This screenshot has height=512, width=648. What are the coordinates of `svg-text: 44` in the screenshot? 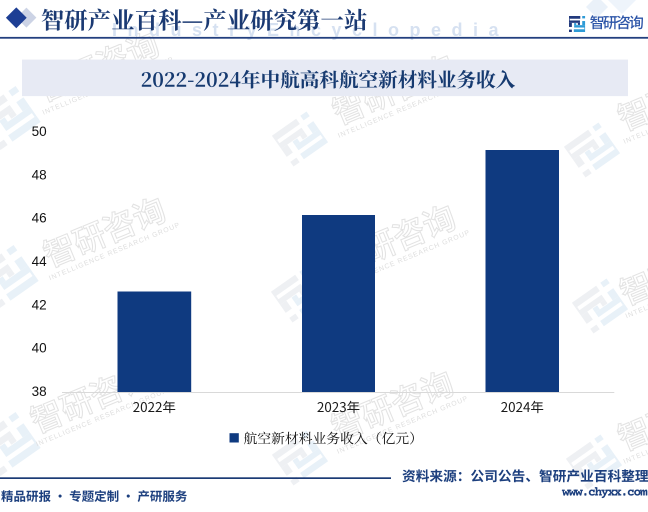 It's located at (40, 261).